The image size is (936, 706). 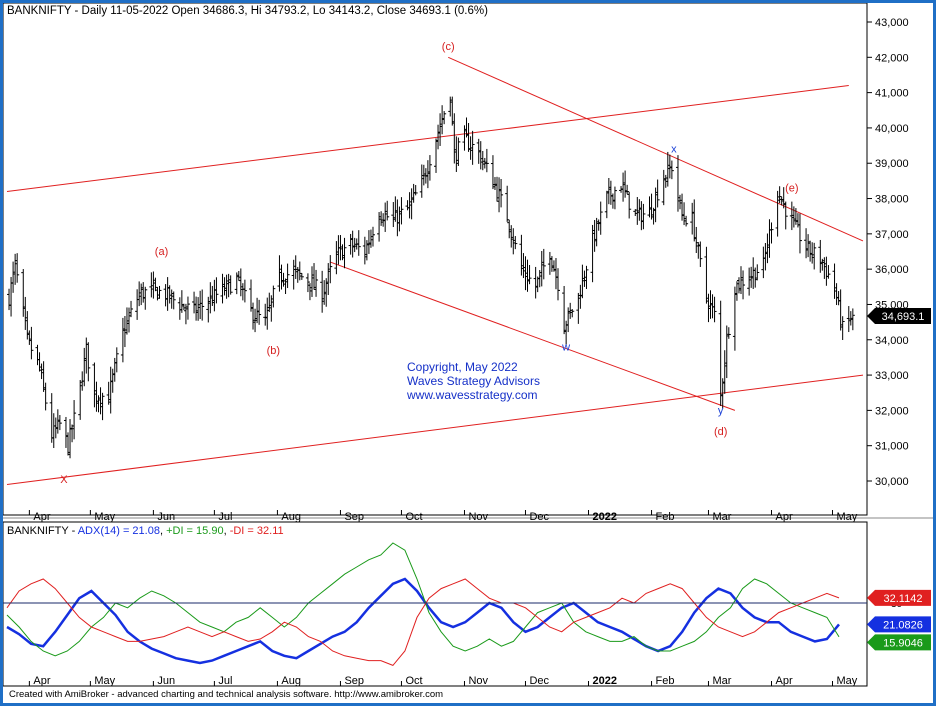 I want to click on price-tick-label: 43,000, so click(x=892, y=23).